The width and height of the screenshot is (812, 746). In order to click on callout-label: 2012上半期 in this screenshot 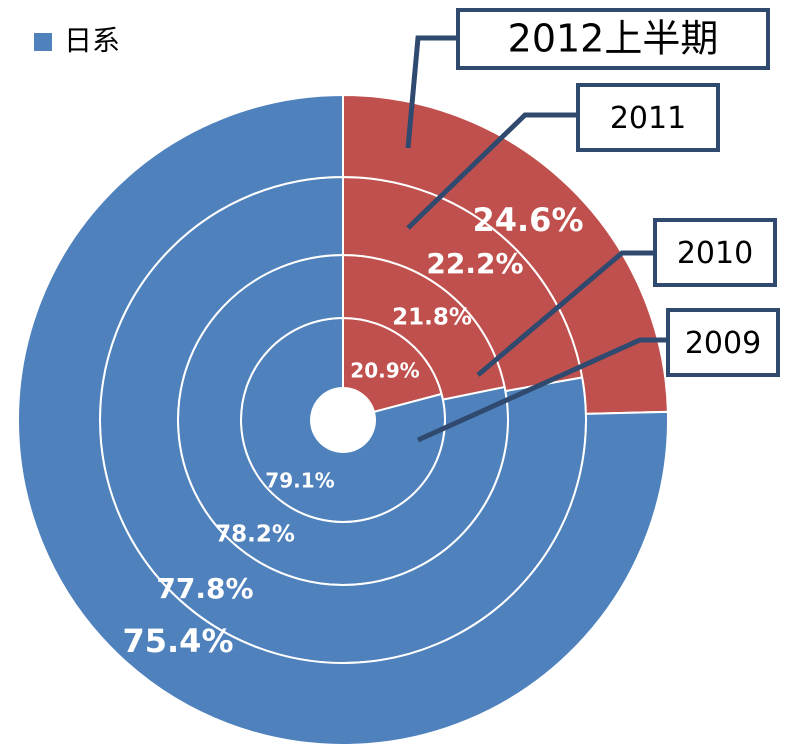, I will do `click(613, 39)`.